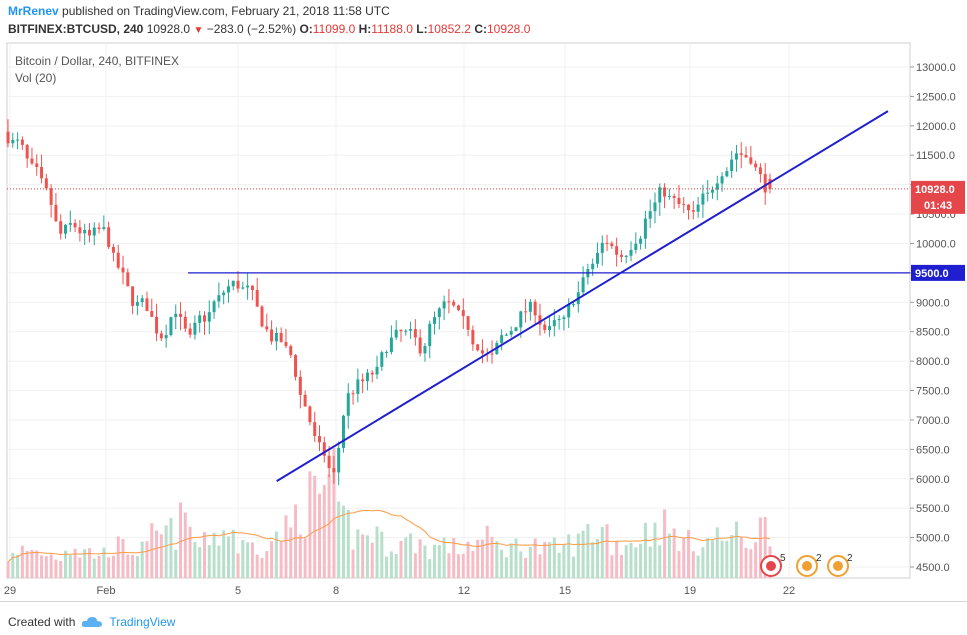 This screenshot has width=967, height=635. I want to click on tradingview-brand: TradingView, so click(142, 622).